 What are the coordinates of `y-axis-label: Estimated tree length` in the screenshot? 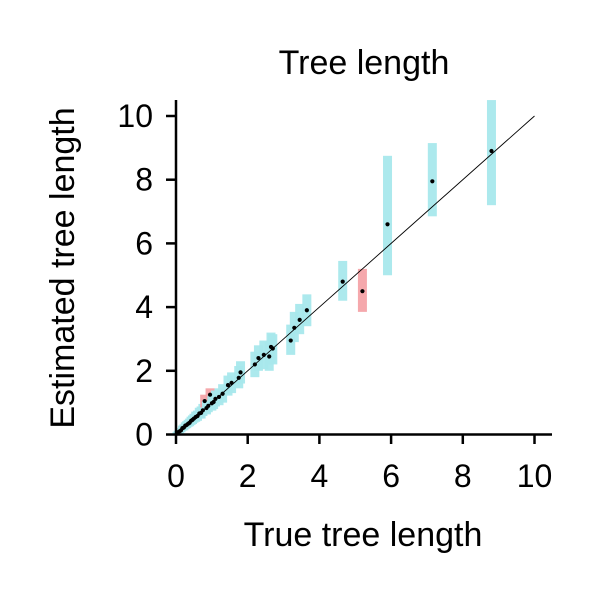 It's located at (63, 267).